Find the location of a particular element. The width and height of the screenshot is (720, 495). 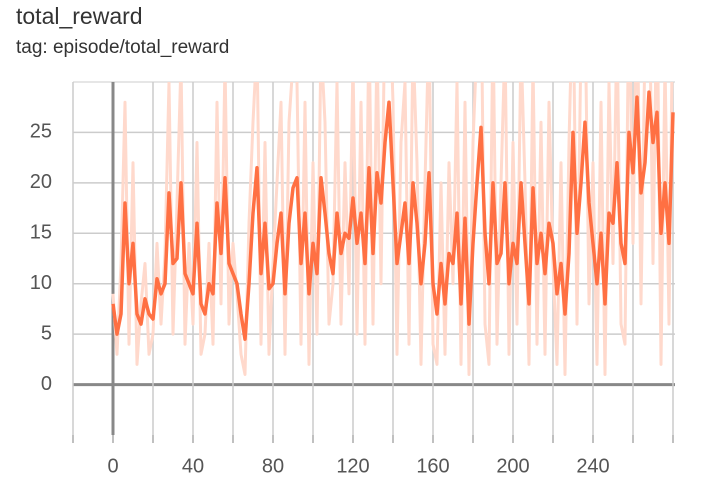

y-tick-label: 25 is located at coordinates (41, 132).